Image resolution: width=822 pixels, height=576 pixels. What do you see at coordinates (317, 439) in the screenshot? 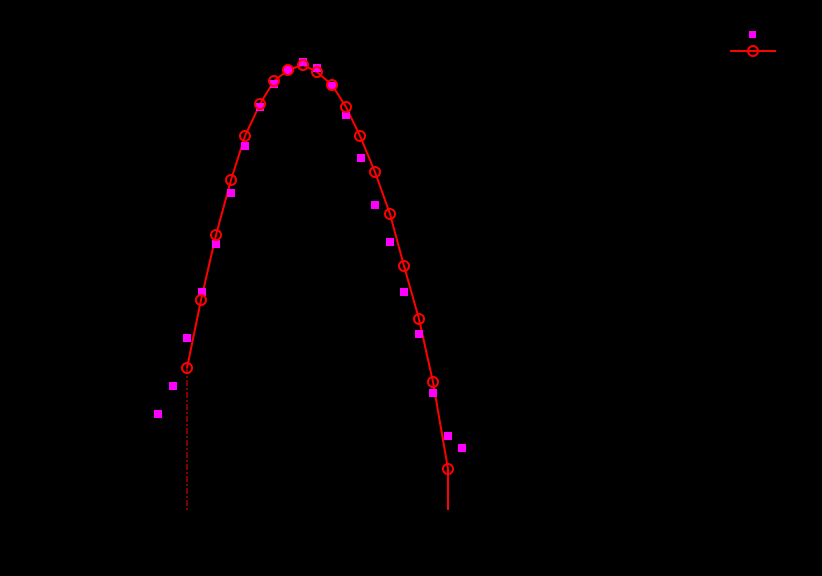
I see `series-drop-lines` at bounding box center [317, 439].